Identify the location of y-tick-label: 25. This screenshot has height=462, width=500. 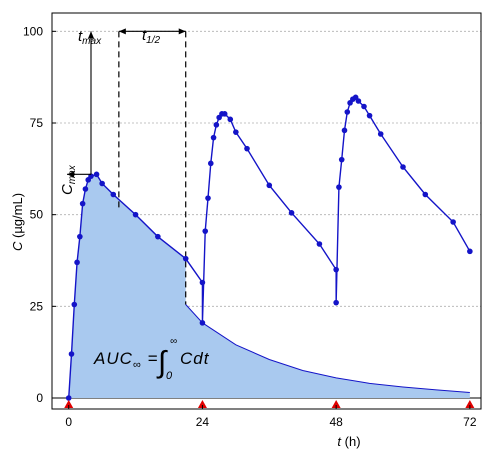
(37, 306).